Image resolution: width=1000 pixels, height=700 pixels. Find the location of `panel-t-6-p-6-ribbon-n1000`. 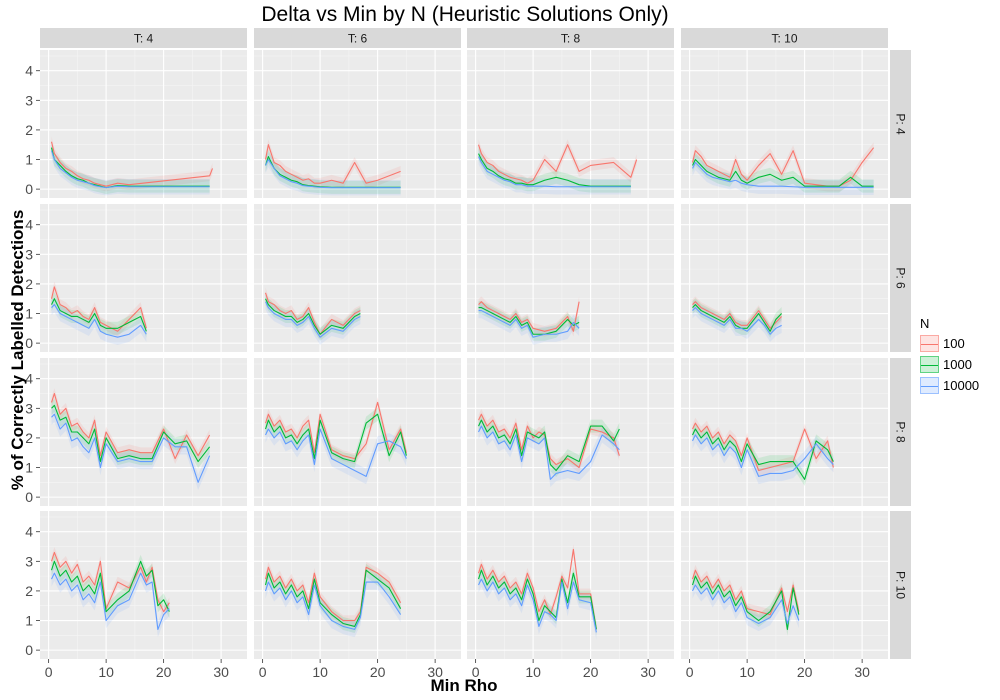

panel-t-6-p-6-ribbon-n1000 is located at coordinates (313, 316).